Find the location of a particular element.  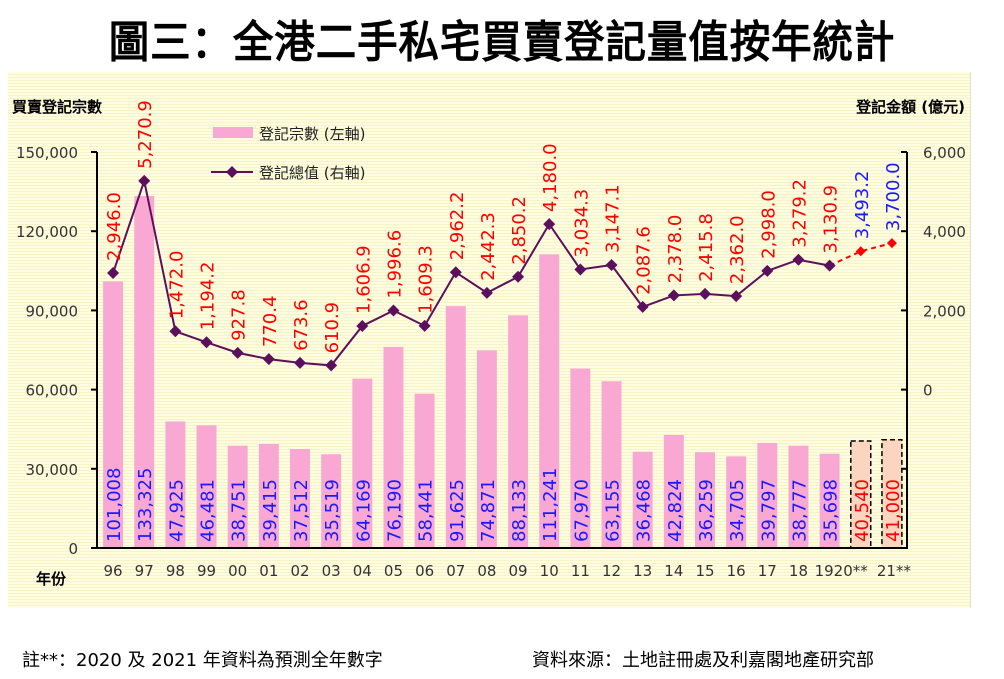

right-tick-label: 2,000 is located at coordinates (944, 311).